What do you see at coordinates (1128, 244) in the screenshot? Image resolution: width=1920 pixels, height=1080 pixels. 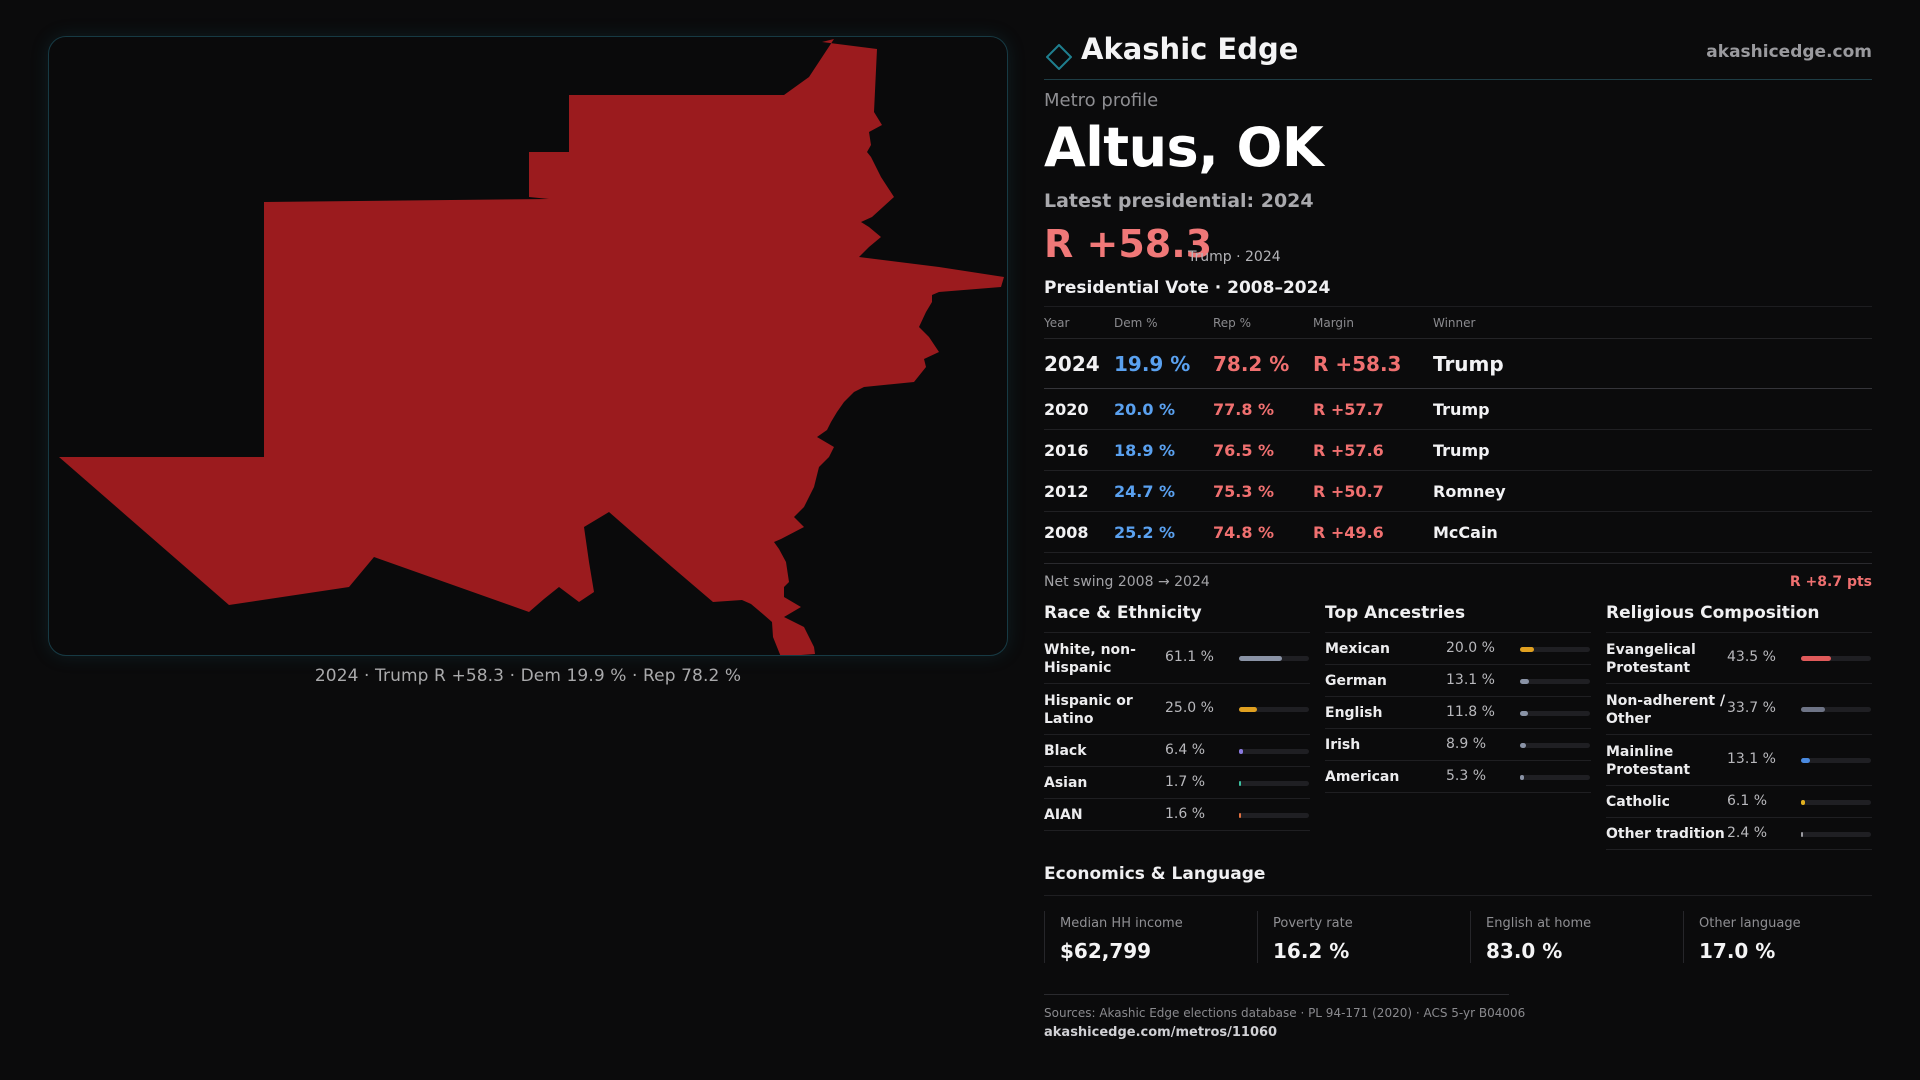 I see `headline-margin: R +58.3` at bounding box center [1128, 244].